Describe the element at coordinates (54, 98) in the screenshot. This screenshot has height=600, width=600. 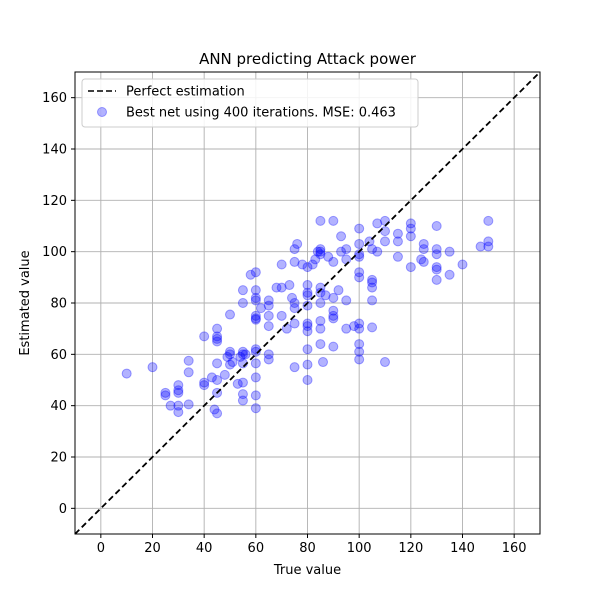
I see `y-tick-label: 160` at that location.